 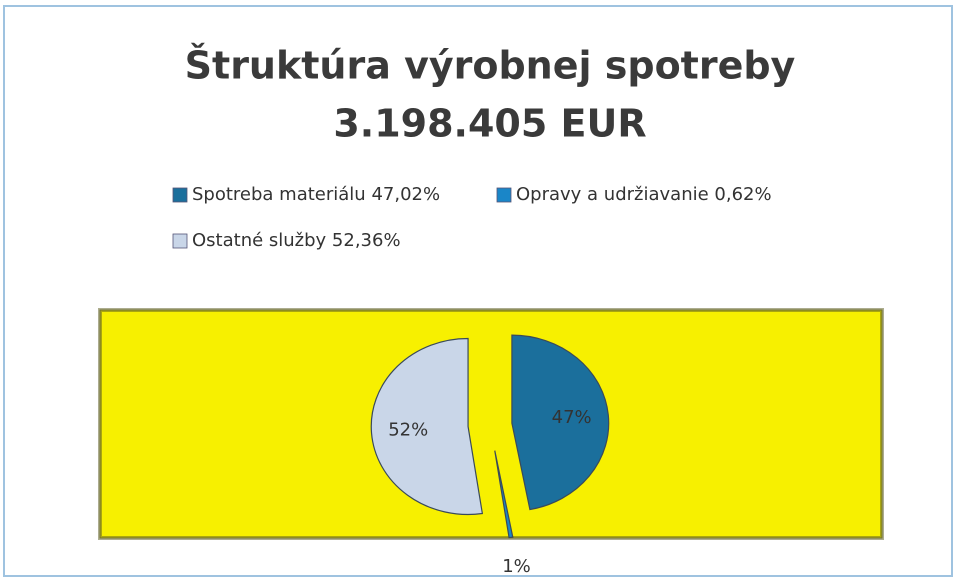 I want to click on legend-label: Ostatné služby 52,36%, so click(x=296, y=240).